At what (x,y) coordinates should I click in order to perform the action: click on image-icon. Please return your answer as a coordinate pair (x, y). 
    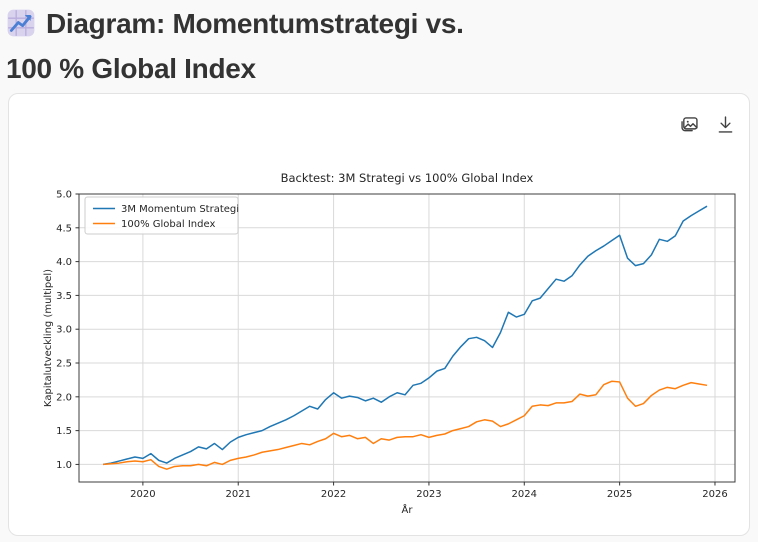
    Looking at the image, I should click on (689, 123).